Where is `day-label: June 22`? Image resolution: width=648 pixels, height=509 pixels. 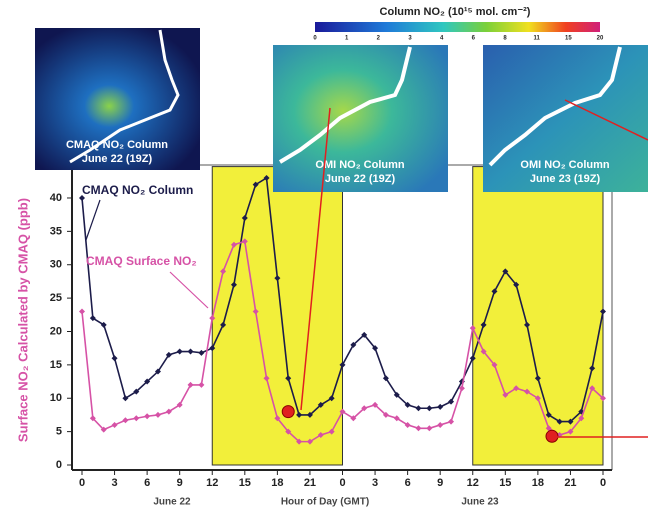
day-label: June 22 is located at coordinates (172, 502).